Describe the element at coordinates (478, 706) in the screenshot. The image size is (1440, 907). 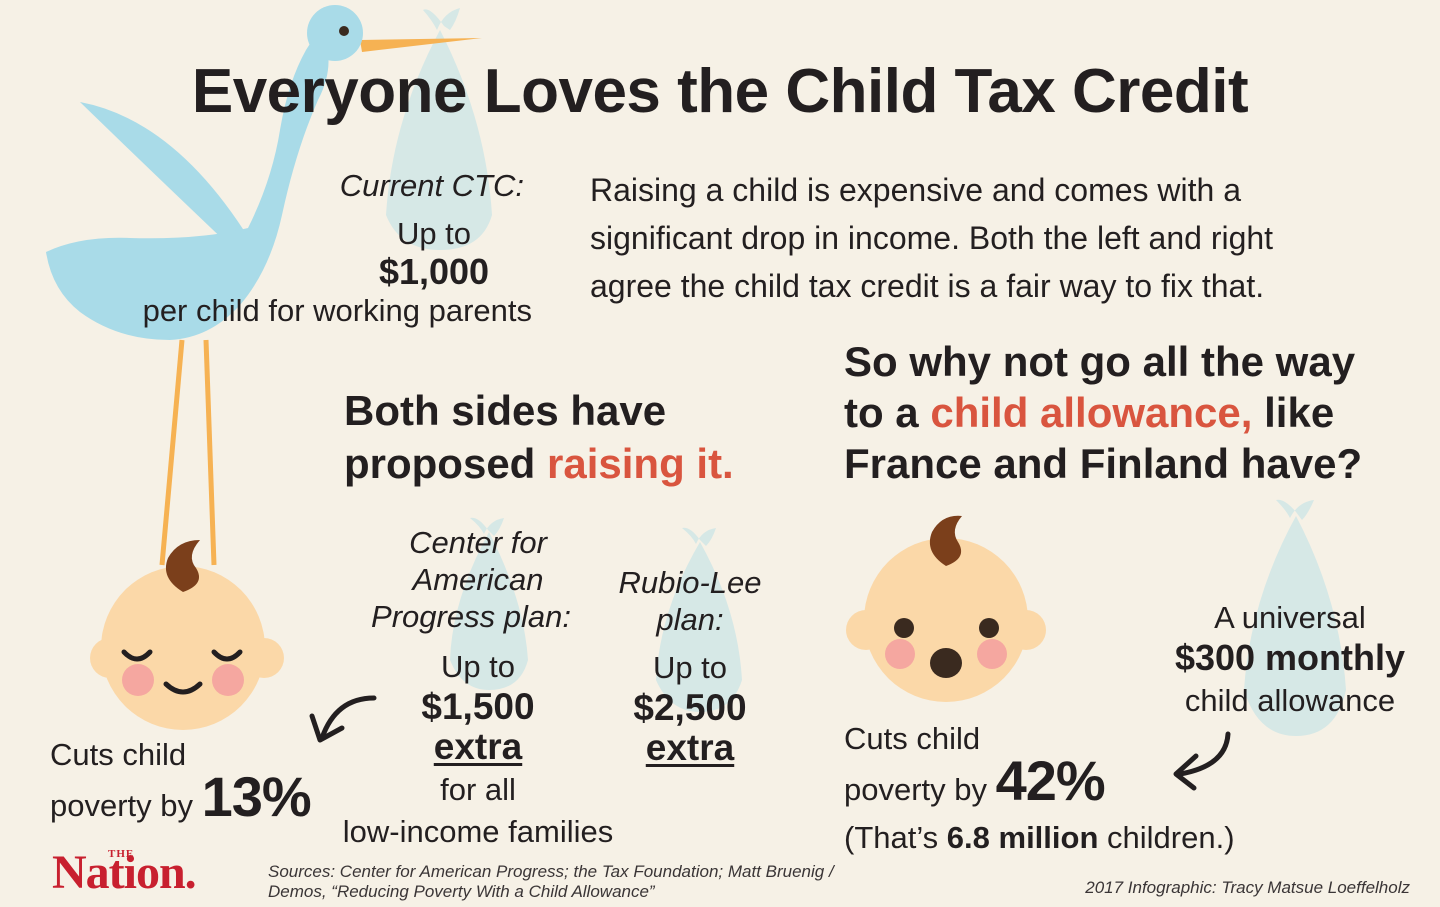
I see `cap-plan-amount: $1,500` at that location.